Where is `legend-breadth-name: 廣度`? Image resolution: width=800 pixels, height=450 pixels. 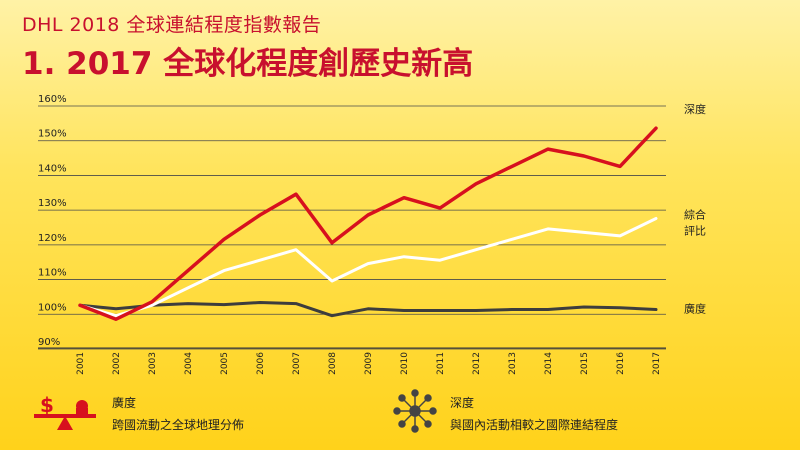 legend-breadth-name: 廣度 is located at coordinates (124, 403).